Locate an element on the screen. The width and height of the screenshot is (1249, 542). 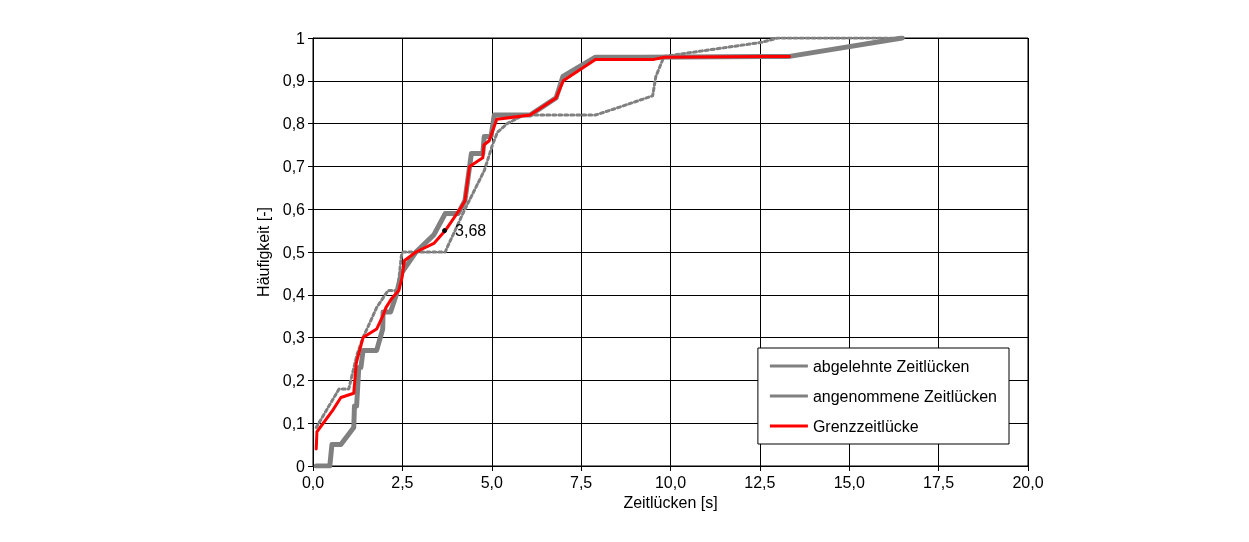
y-tick-label: 0,9 is located at coordinates (294, 81).